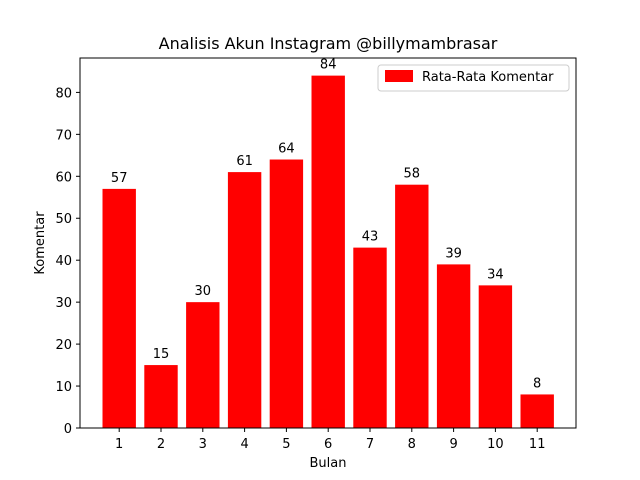 Image resolution: width=640 pixels, height=480 pixels. I want to click on x-tick-label: 8, so click(412, 444).